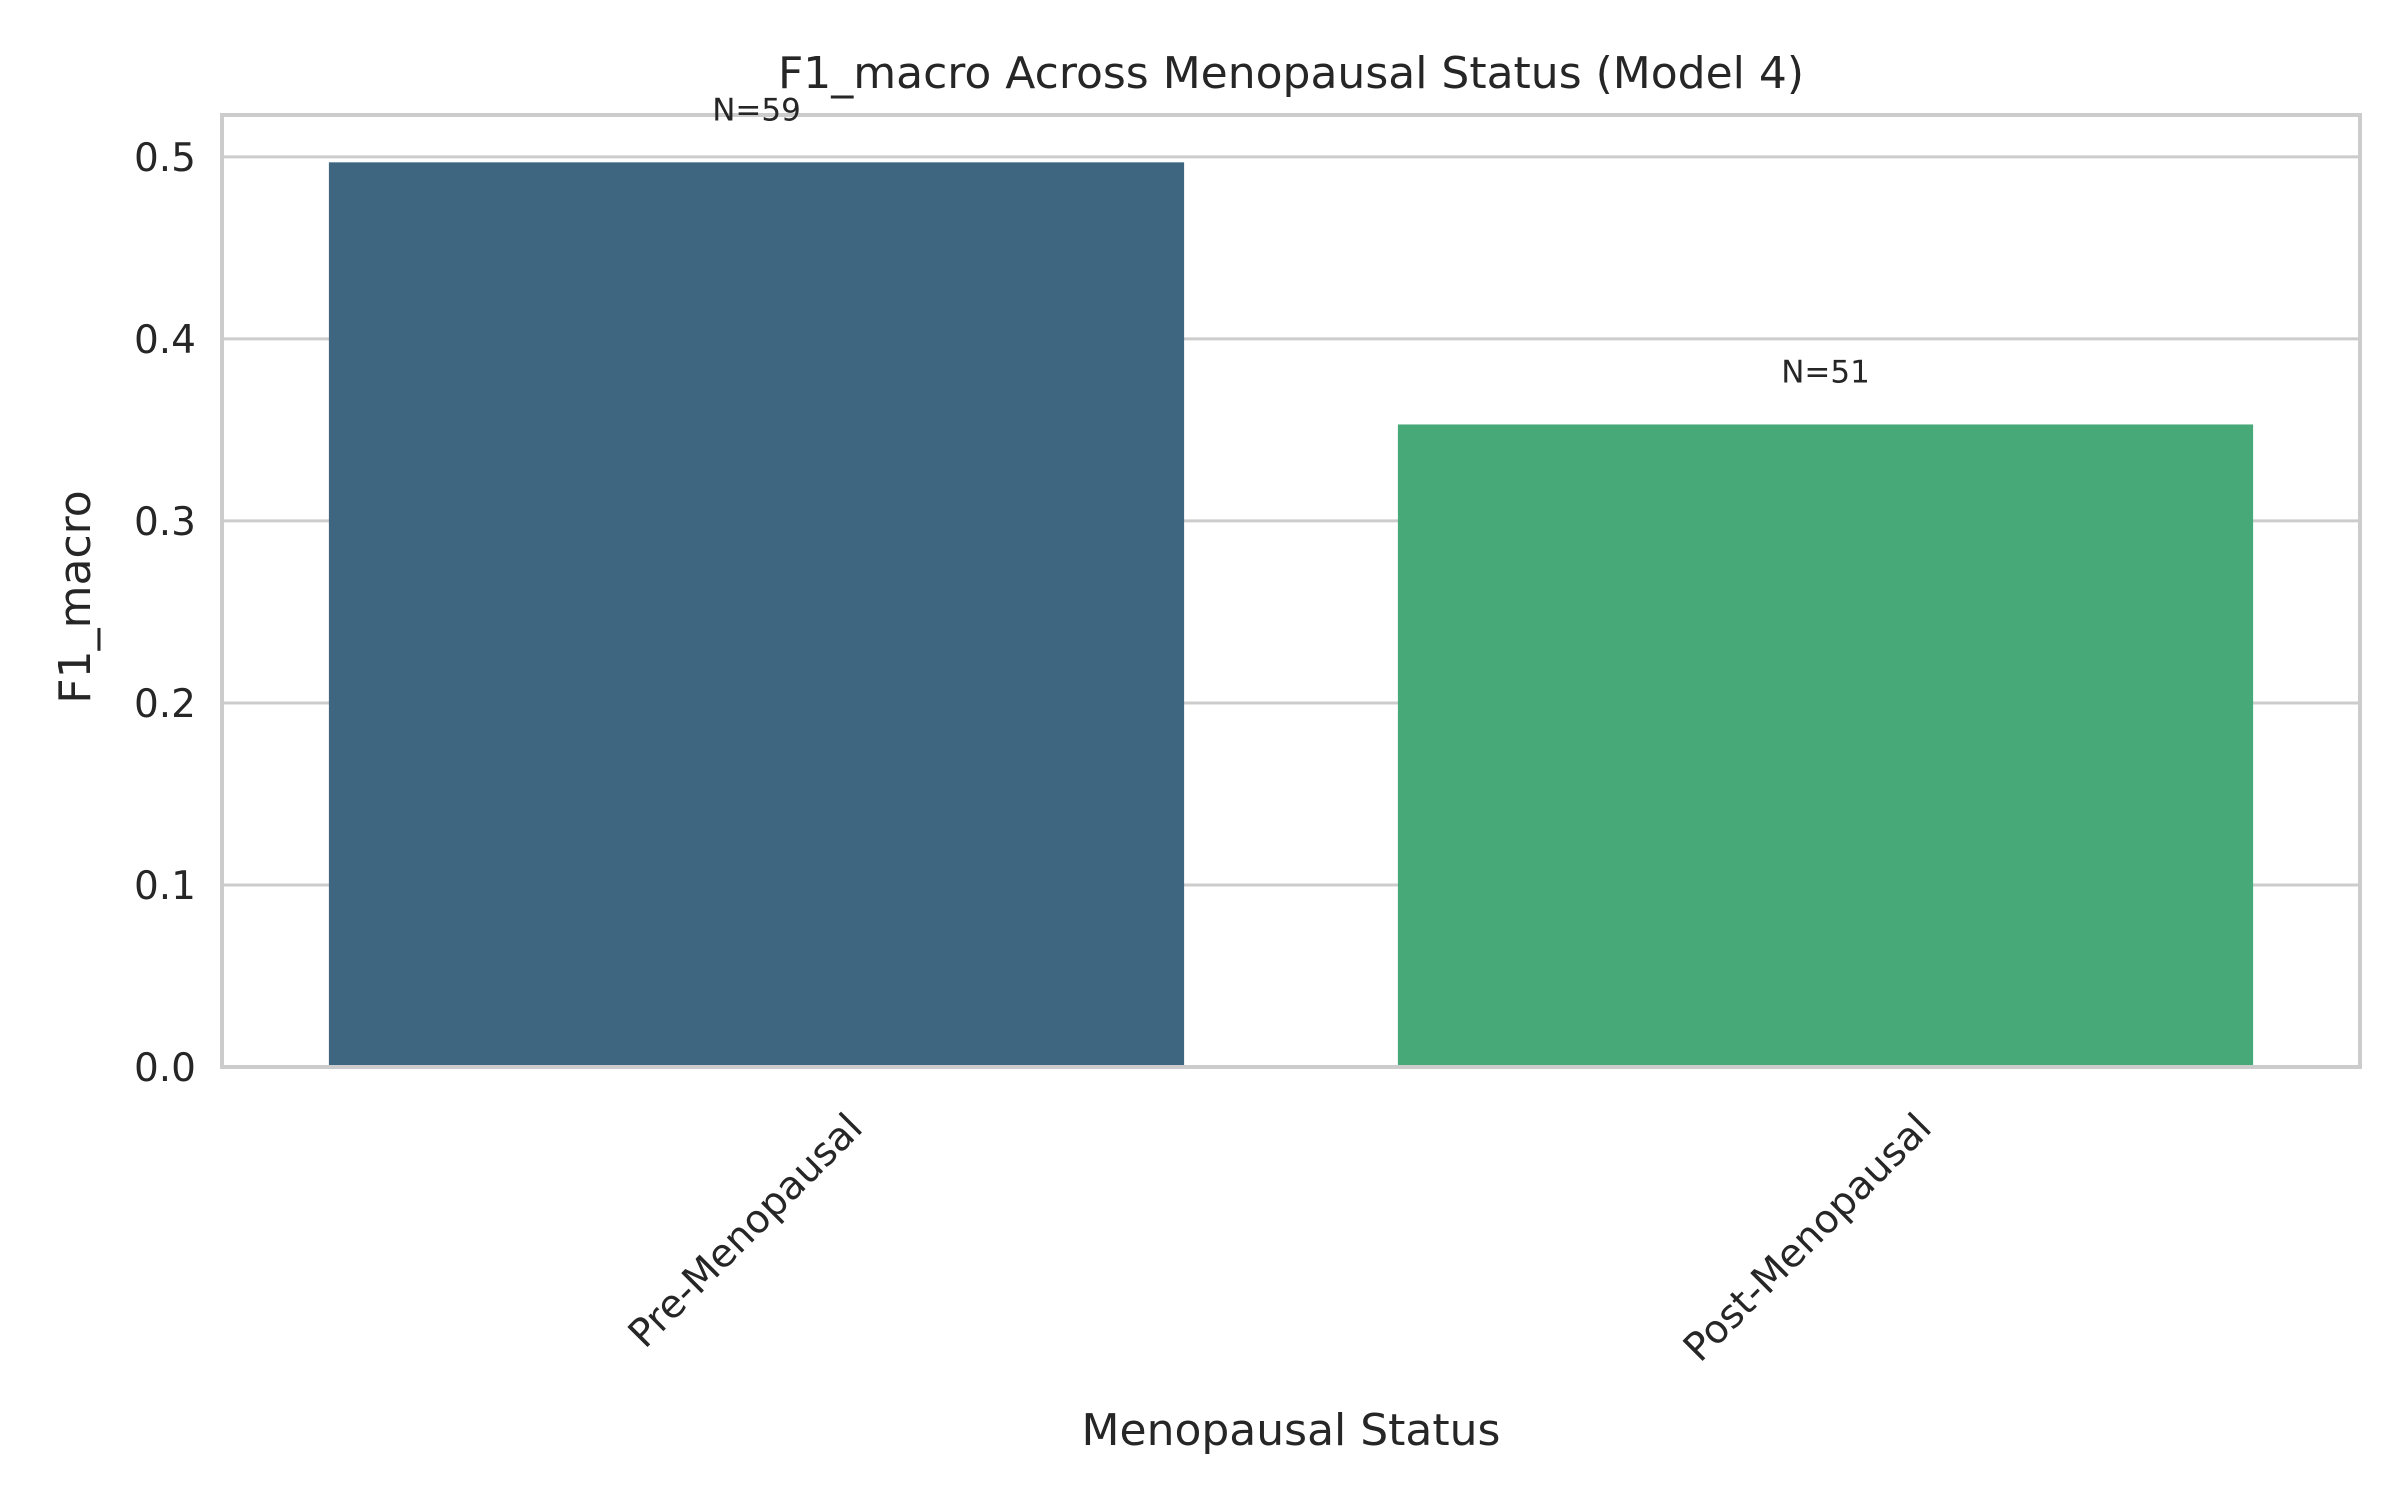 Image resolution: width=2400 pixels, height=1500 pixels. What do you see at coordinates (75, 596) in the screenshot?
I see `y-axis-label: F1_macro` at bounding box center [75, 596].